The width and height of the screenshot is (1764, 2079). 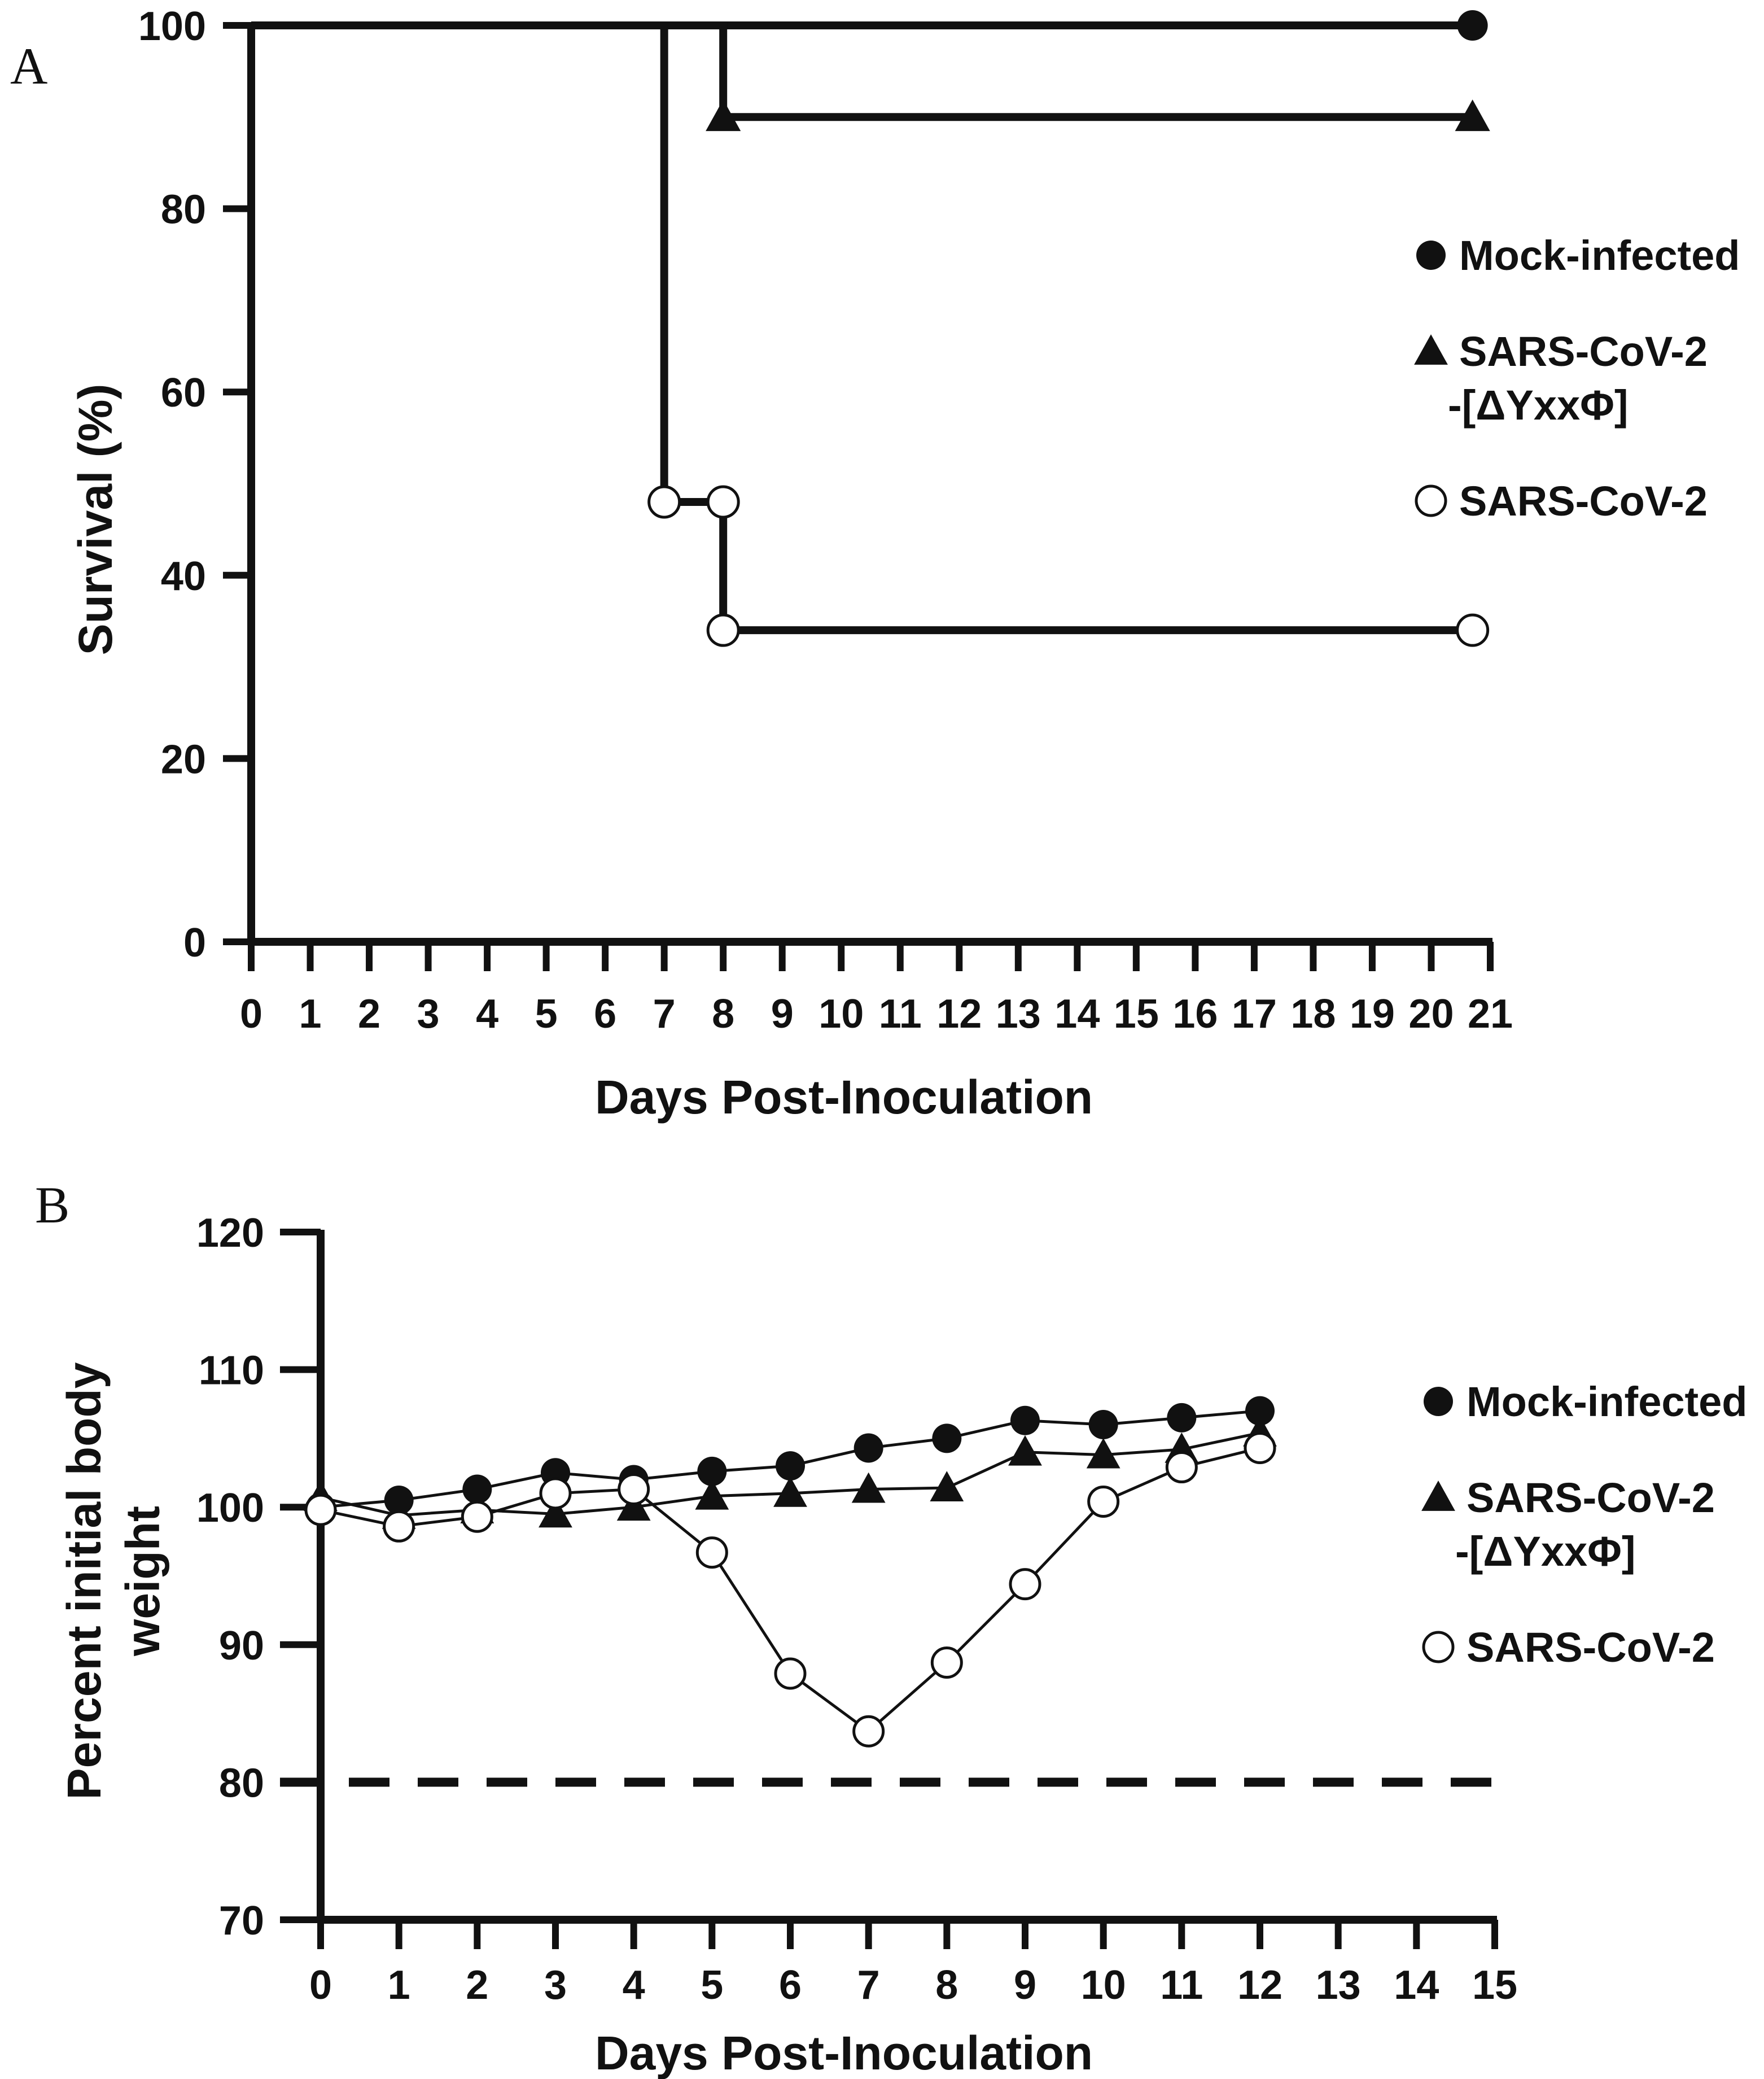 I want to click on y-tick-label-40: 40, so click(x=183, y=576).